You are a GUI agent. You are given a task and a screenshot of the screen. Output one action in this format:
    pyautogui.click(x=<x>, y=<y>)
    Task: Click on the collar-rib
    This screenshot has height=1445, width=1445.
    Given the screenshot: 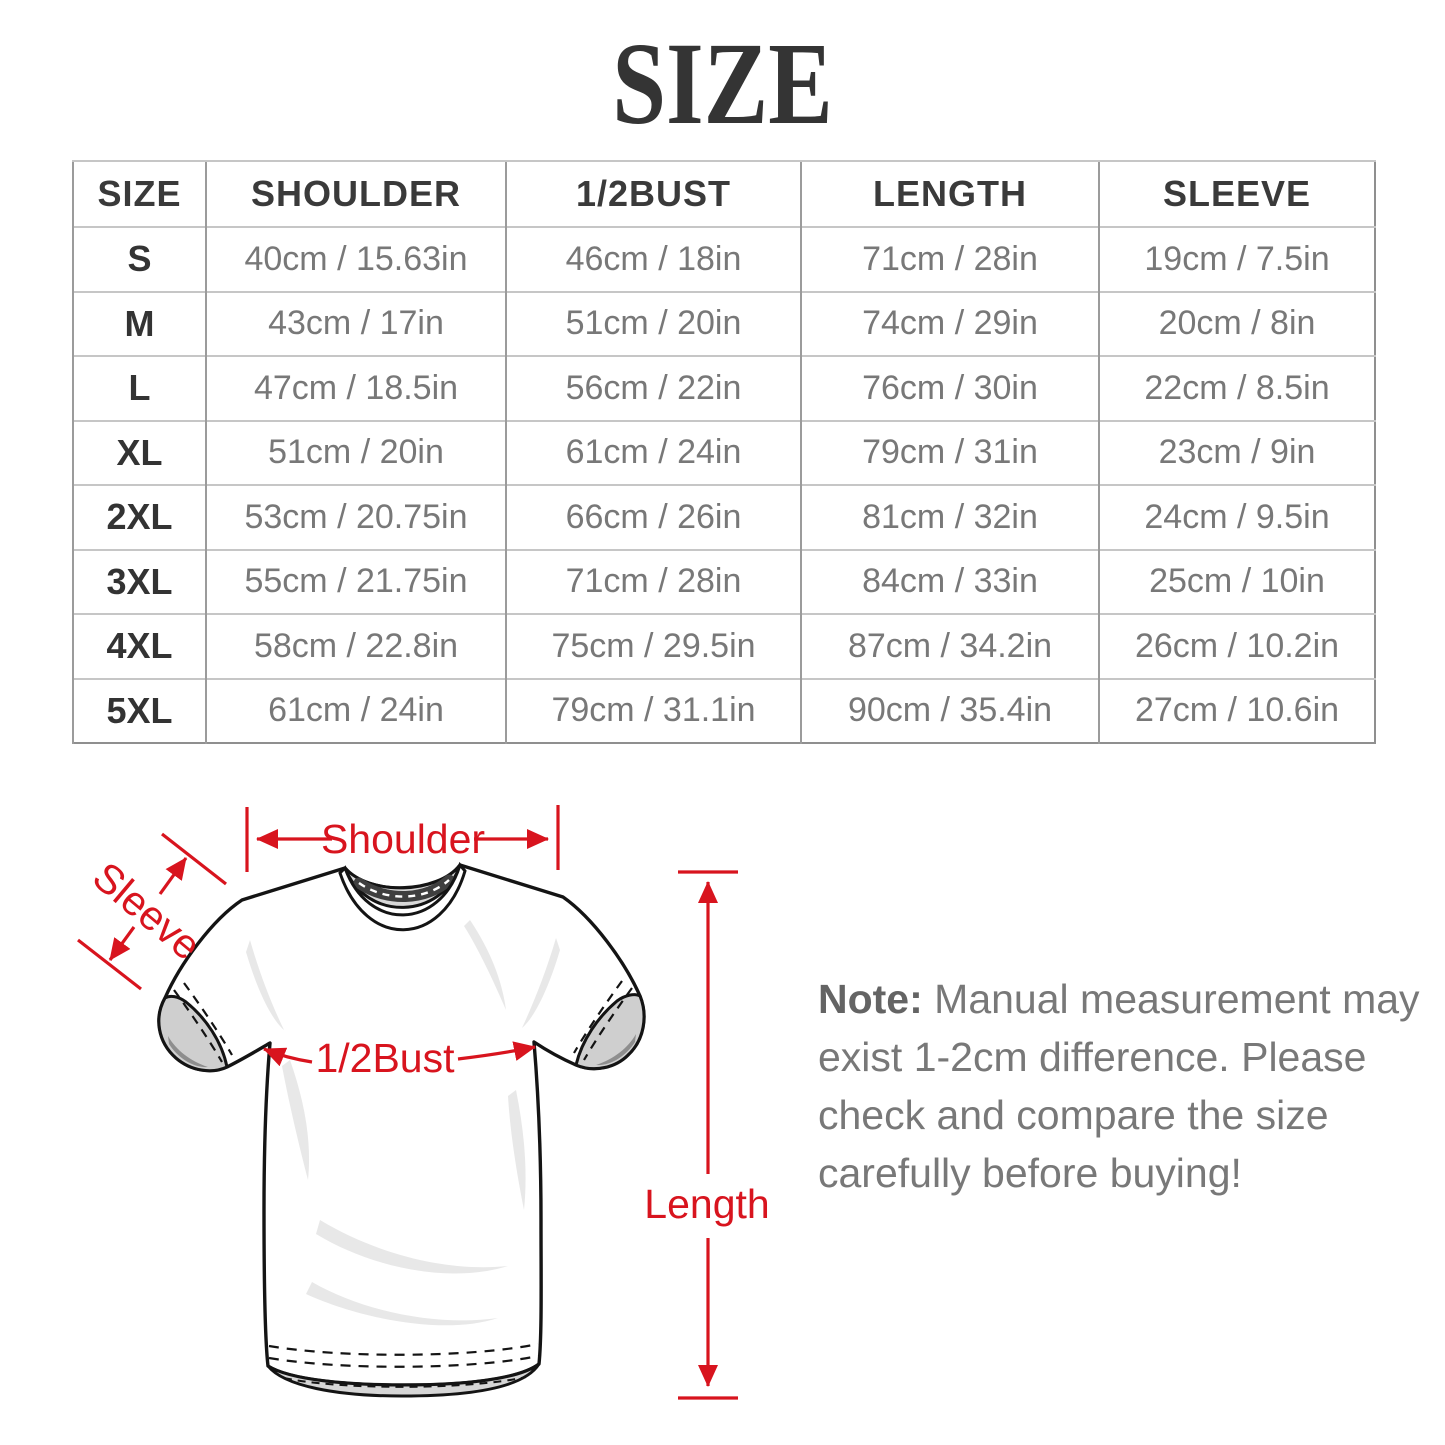 What is the action you would take?
    pyautogui.click(x=402, y=896)
    